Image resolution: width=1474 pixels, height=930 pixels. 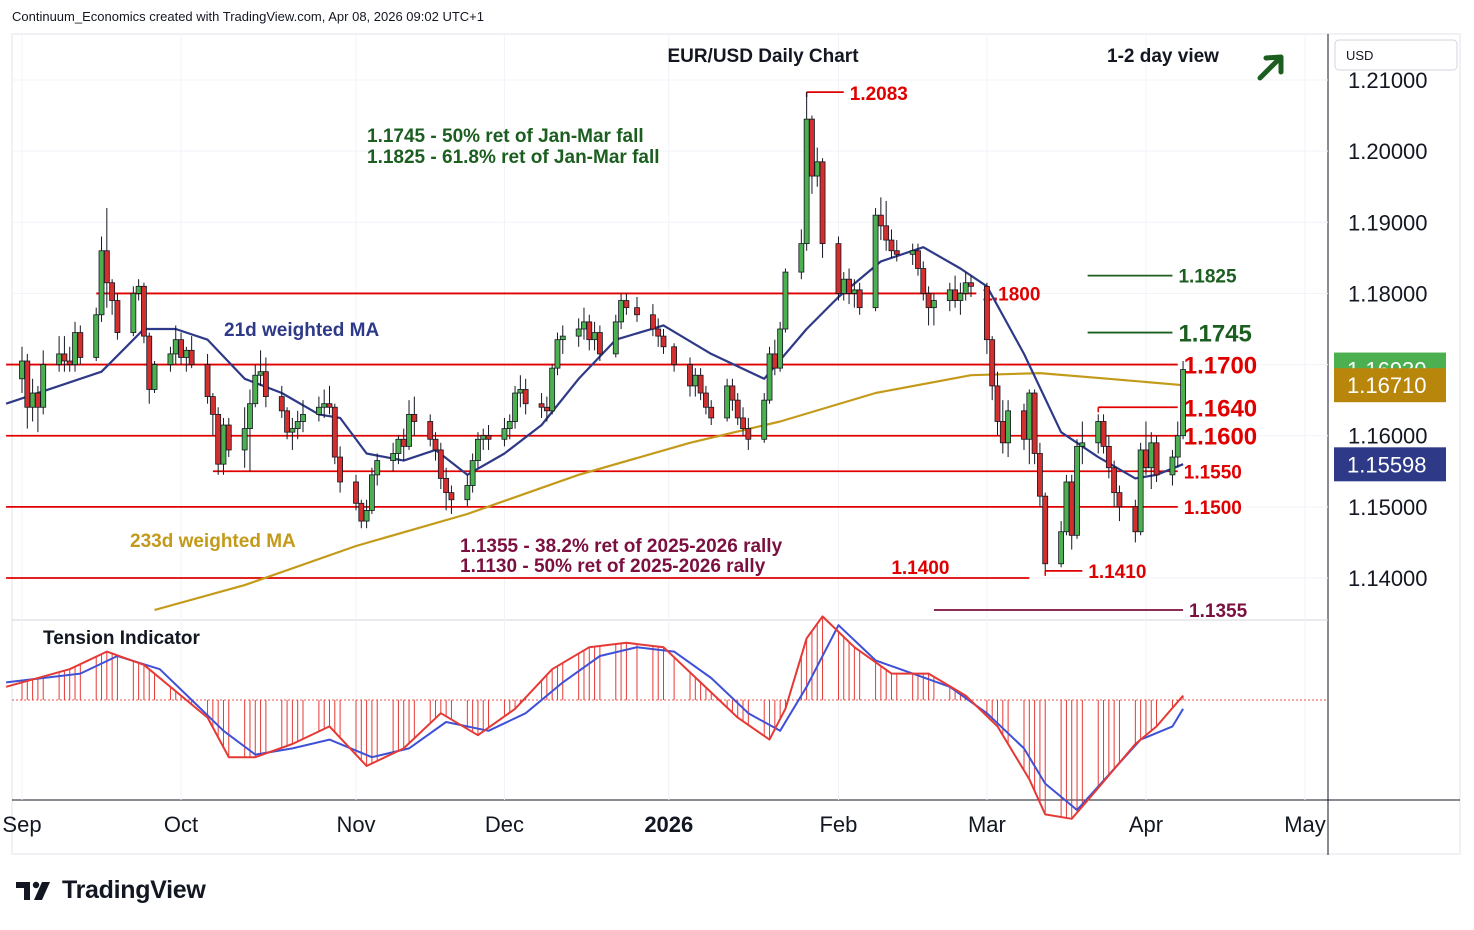 What do you see at coordinates (134, 890) in the screenshot?
I see `tradingview-wordmark: TradingView` at bounding box center [134, 890].